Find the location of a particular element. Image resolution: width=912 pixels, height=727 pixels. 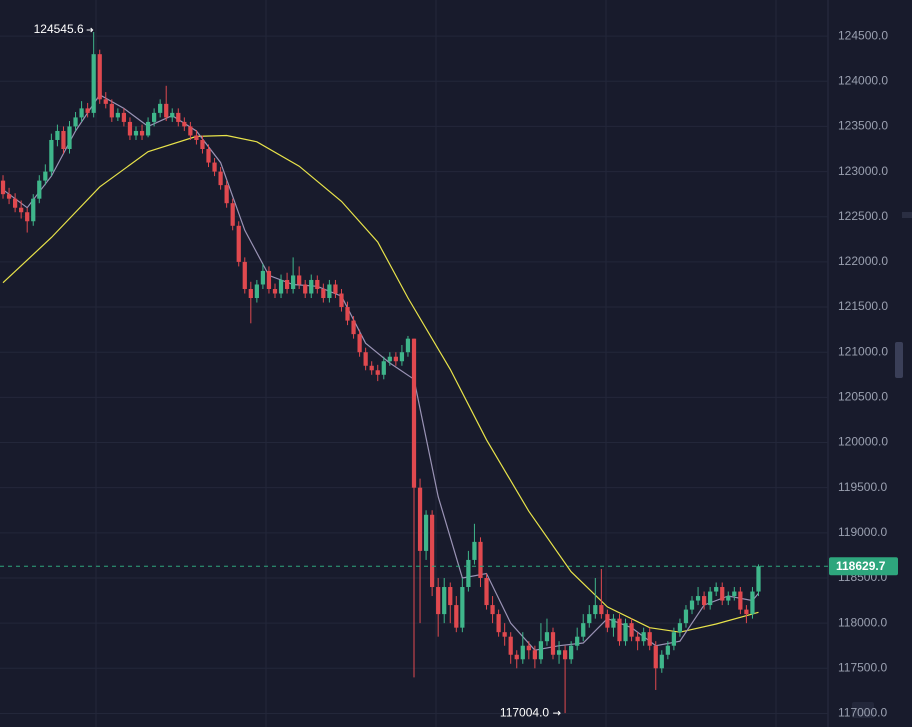

last-price-label: 118629.7 is located at coordinates (861, 566).